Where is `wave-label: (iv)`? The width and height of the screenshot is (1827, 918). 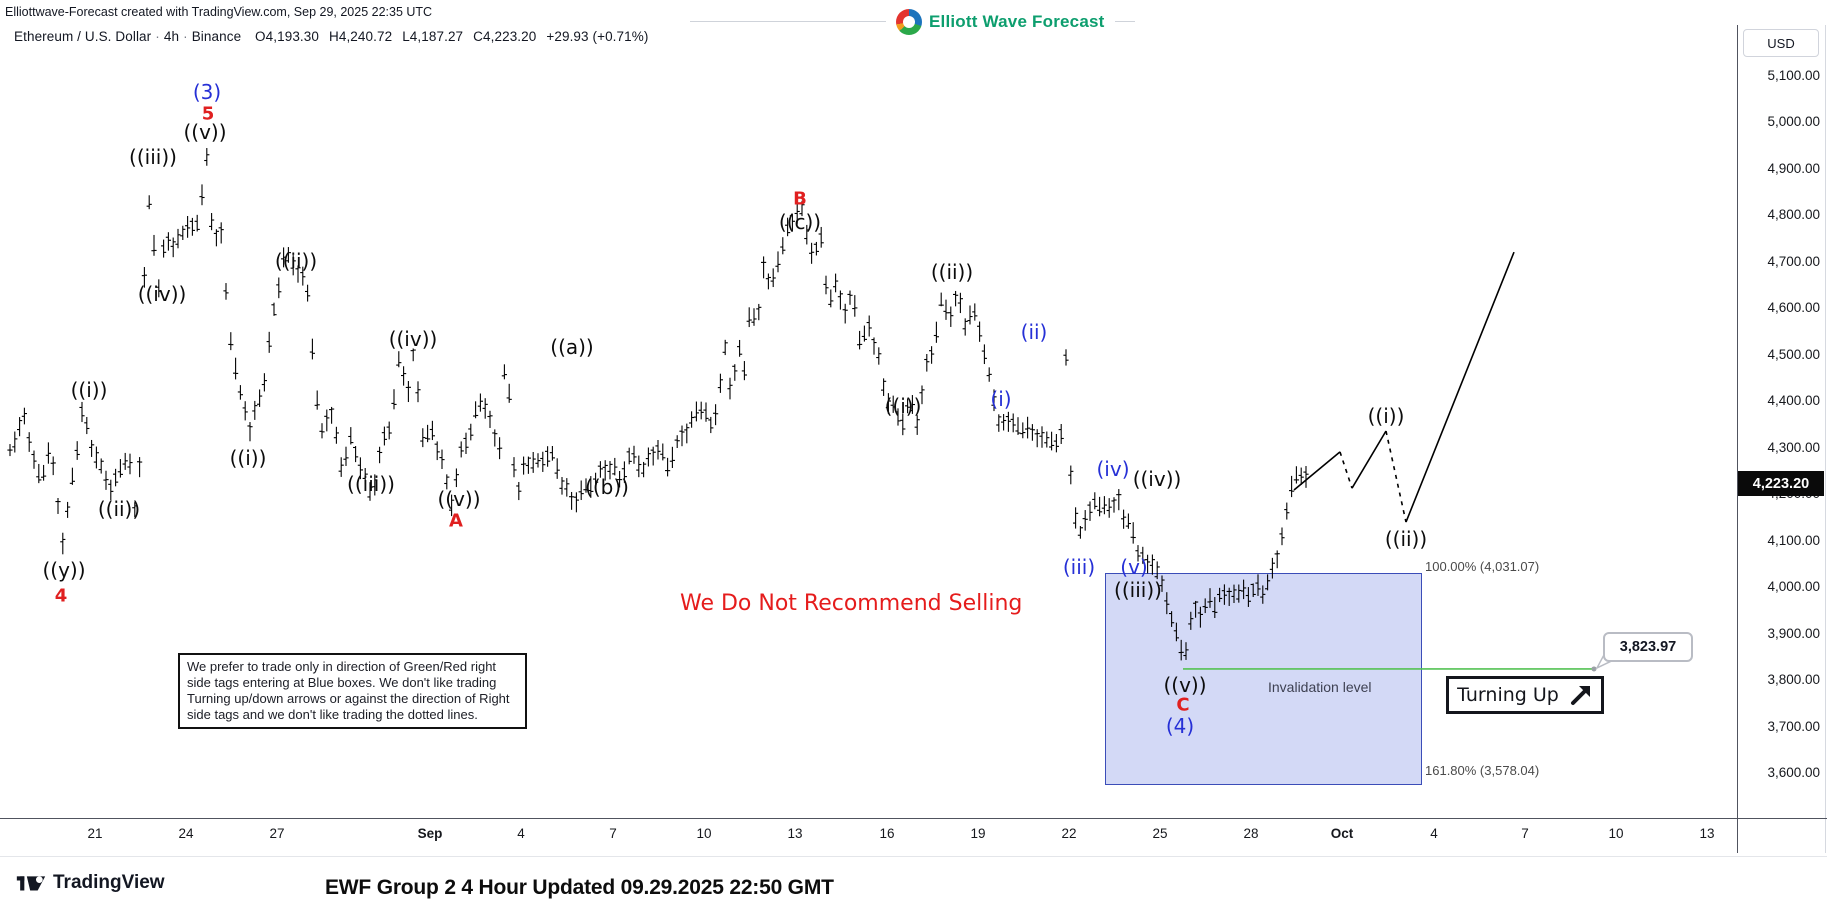 wave-label: (iv) is located at coordinates (1113, 469).